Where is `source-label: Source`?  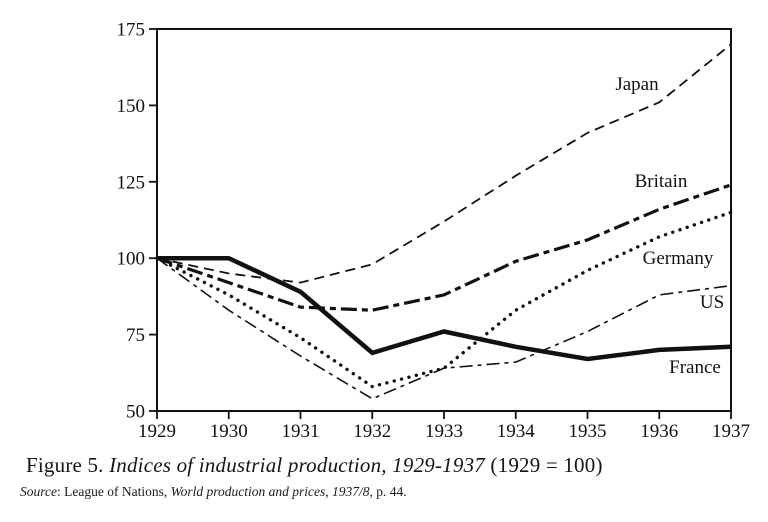 source-label: Source is located at coordinates (38, 491).